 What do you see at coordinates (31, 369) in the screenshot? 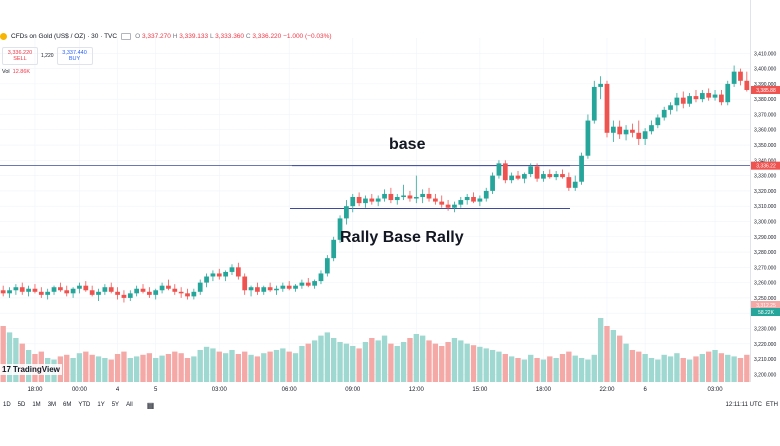
I see `tradingview-logo: 17 TradingView` at bounding box center [31, 369].